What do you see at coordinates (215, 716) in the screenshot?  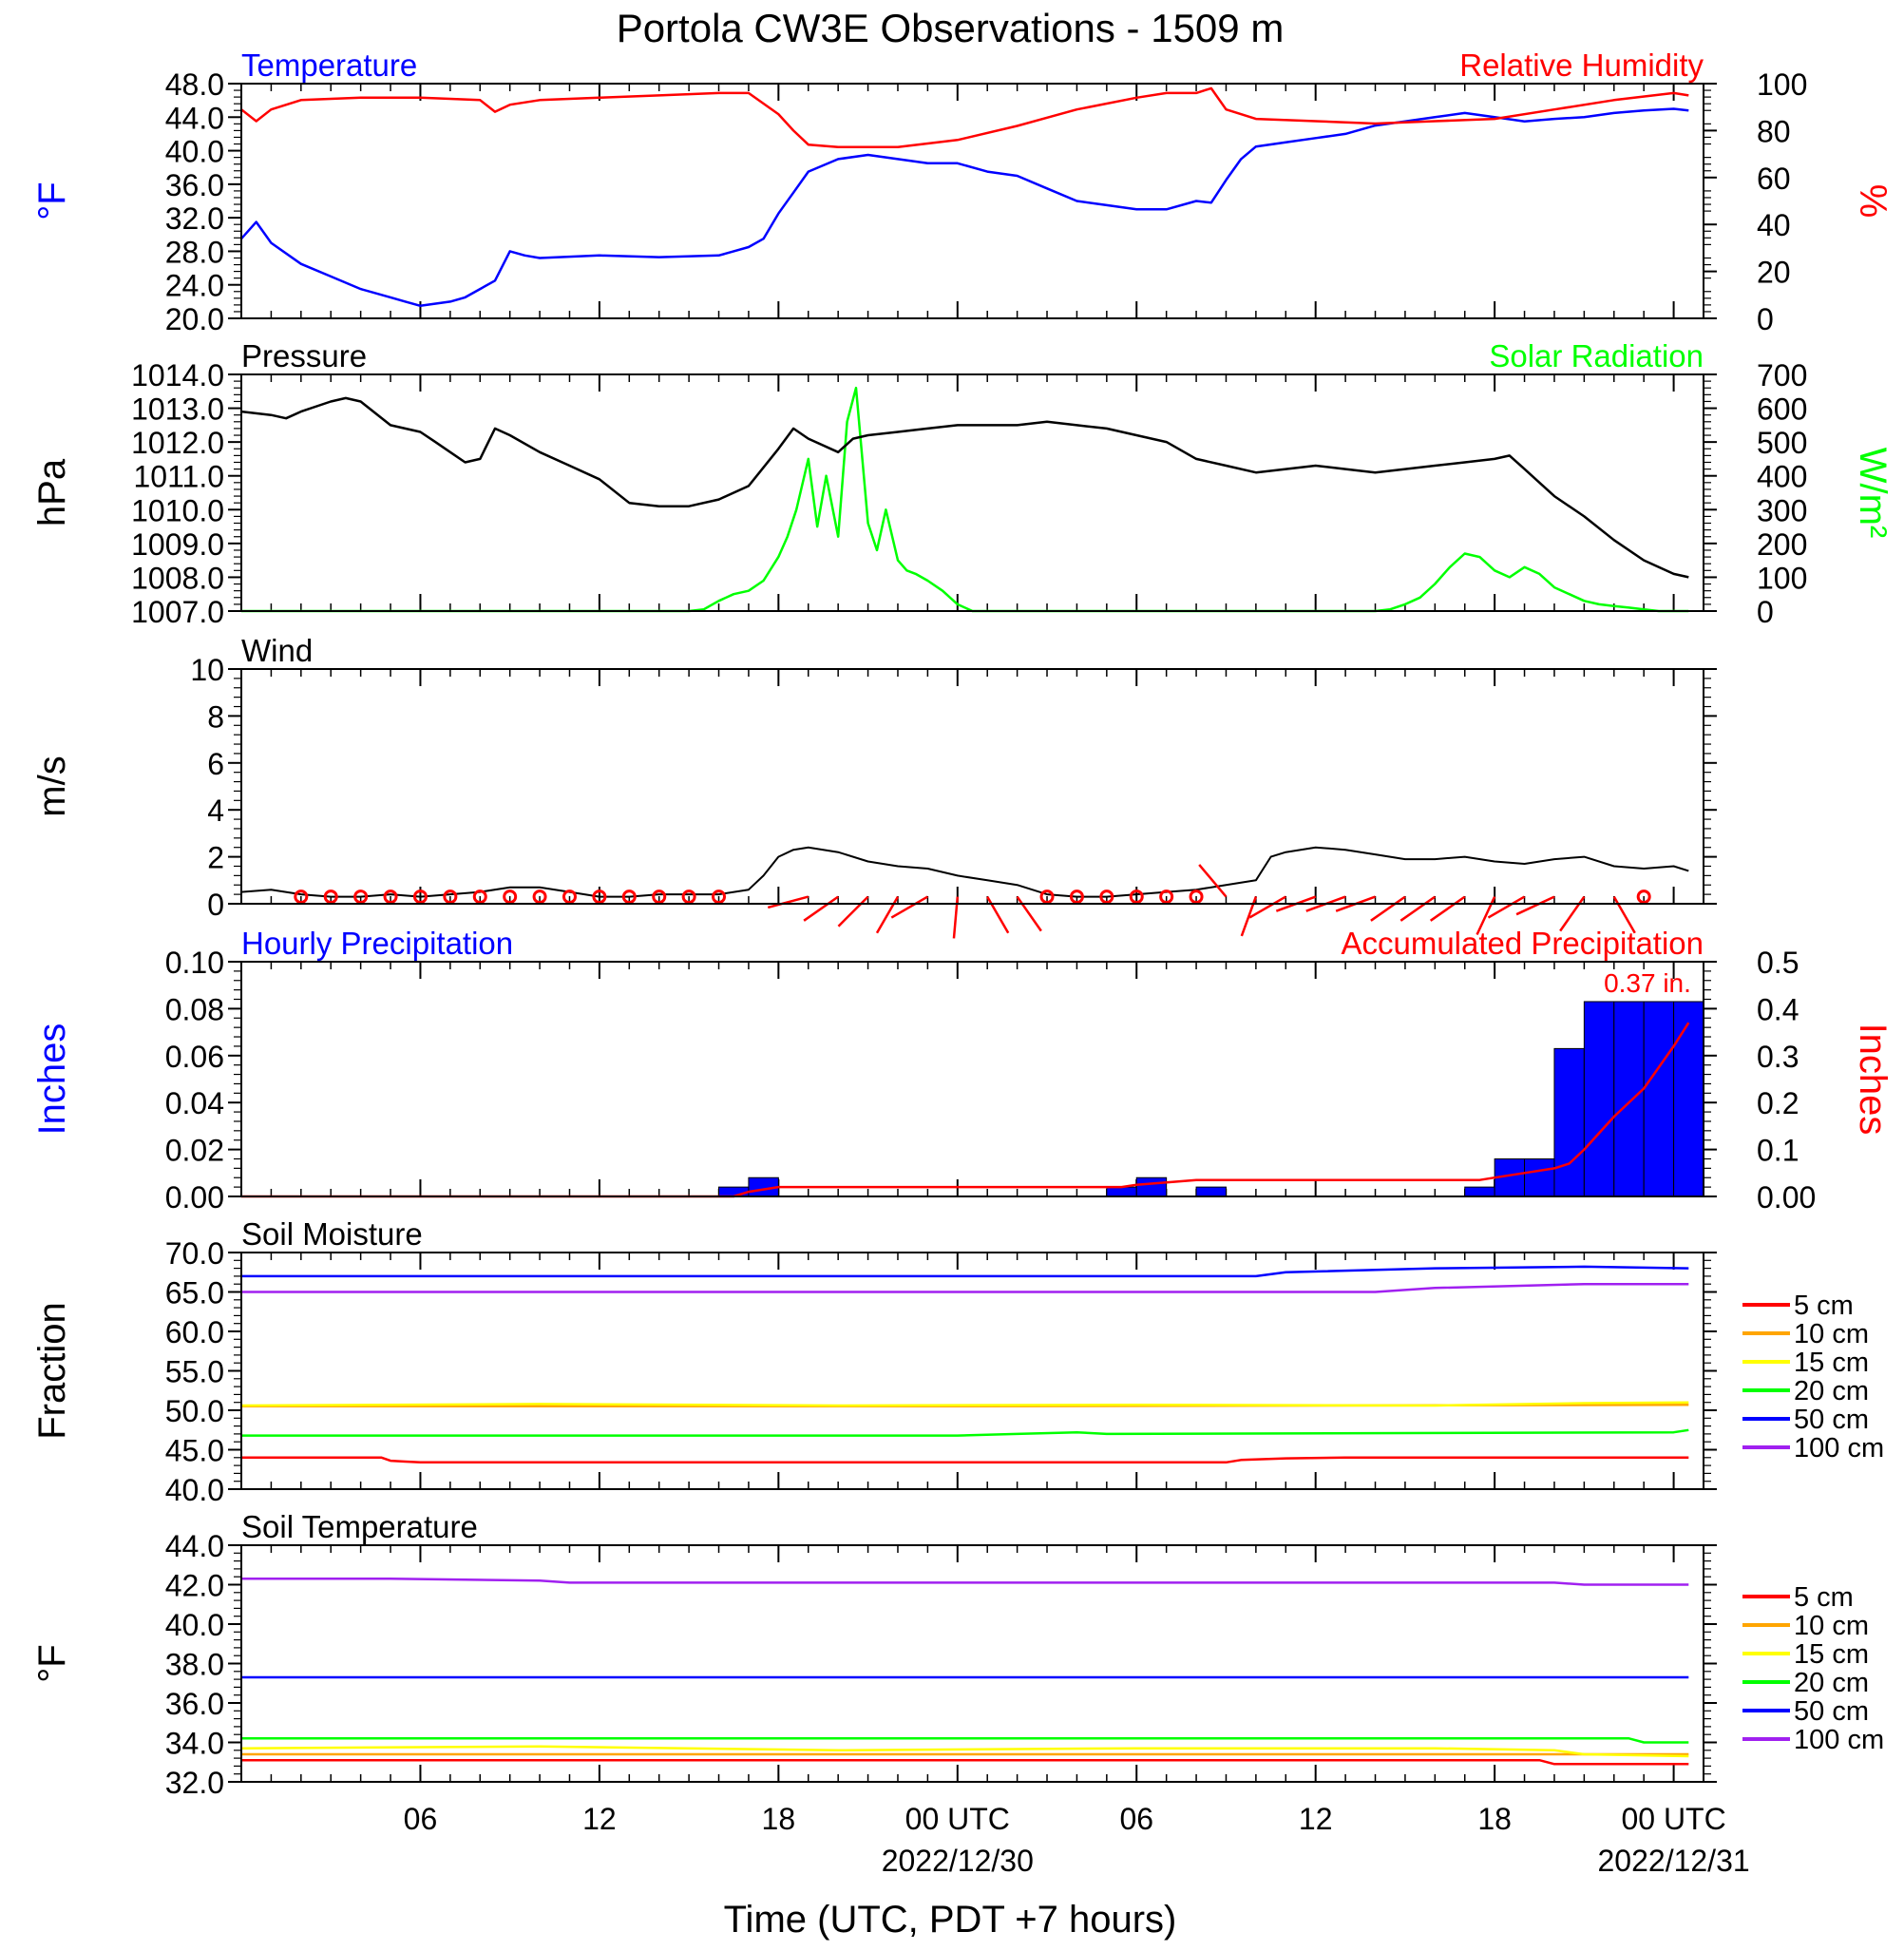 I see `y-left-tick-label: 8` at bounding box center [215, 716].